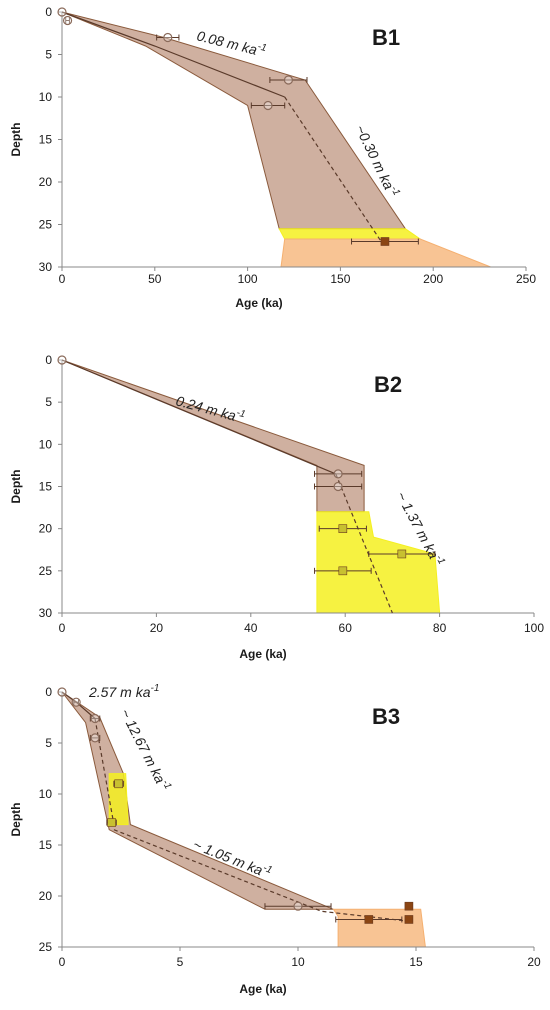 The width and height of the screenshot is (550, 1010). I want to click on x-tick-label: 80, so click(440, 628).